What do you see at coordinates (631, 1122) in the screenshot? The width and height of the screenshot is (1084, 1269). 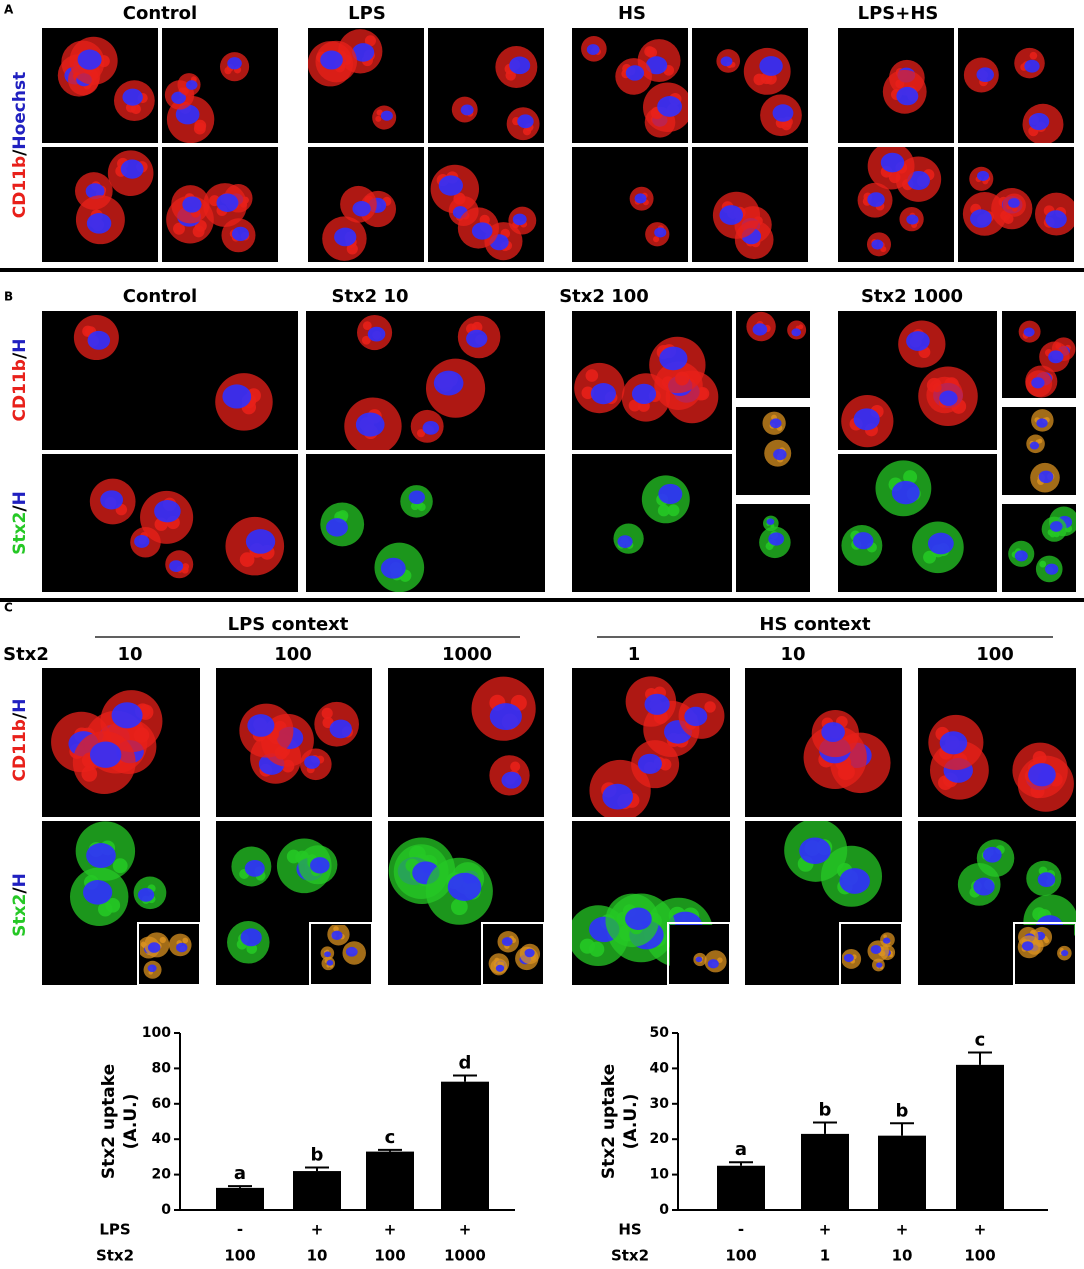 I see `y-axis-label-line: (A.U.)` at bounding box center [631, 1122].